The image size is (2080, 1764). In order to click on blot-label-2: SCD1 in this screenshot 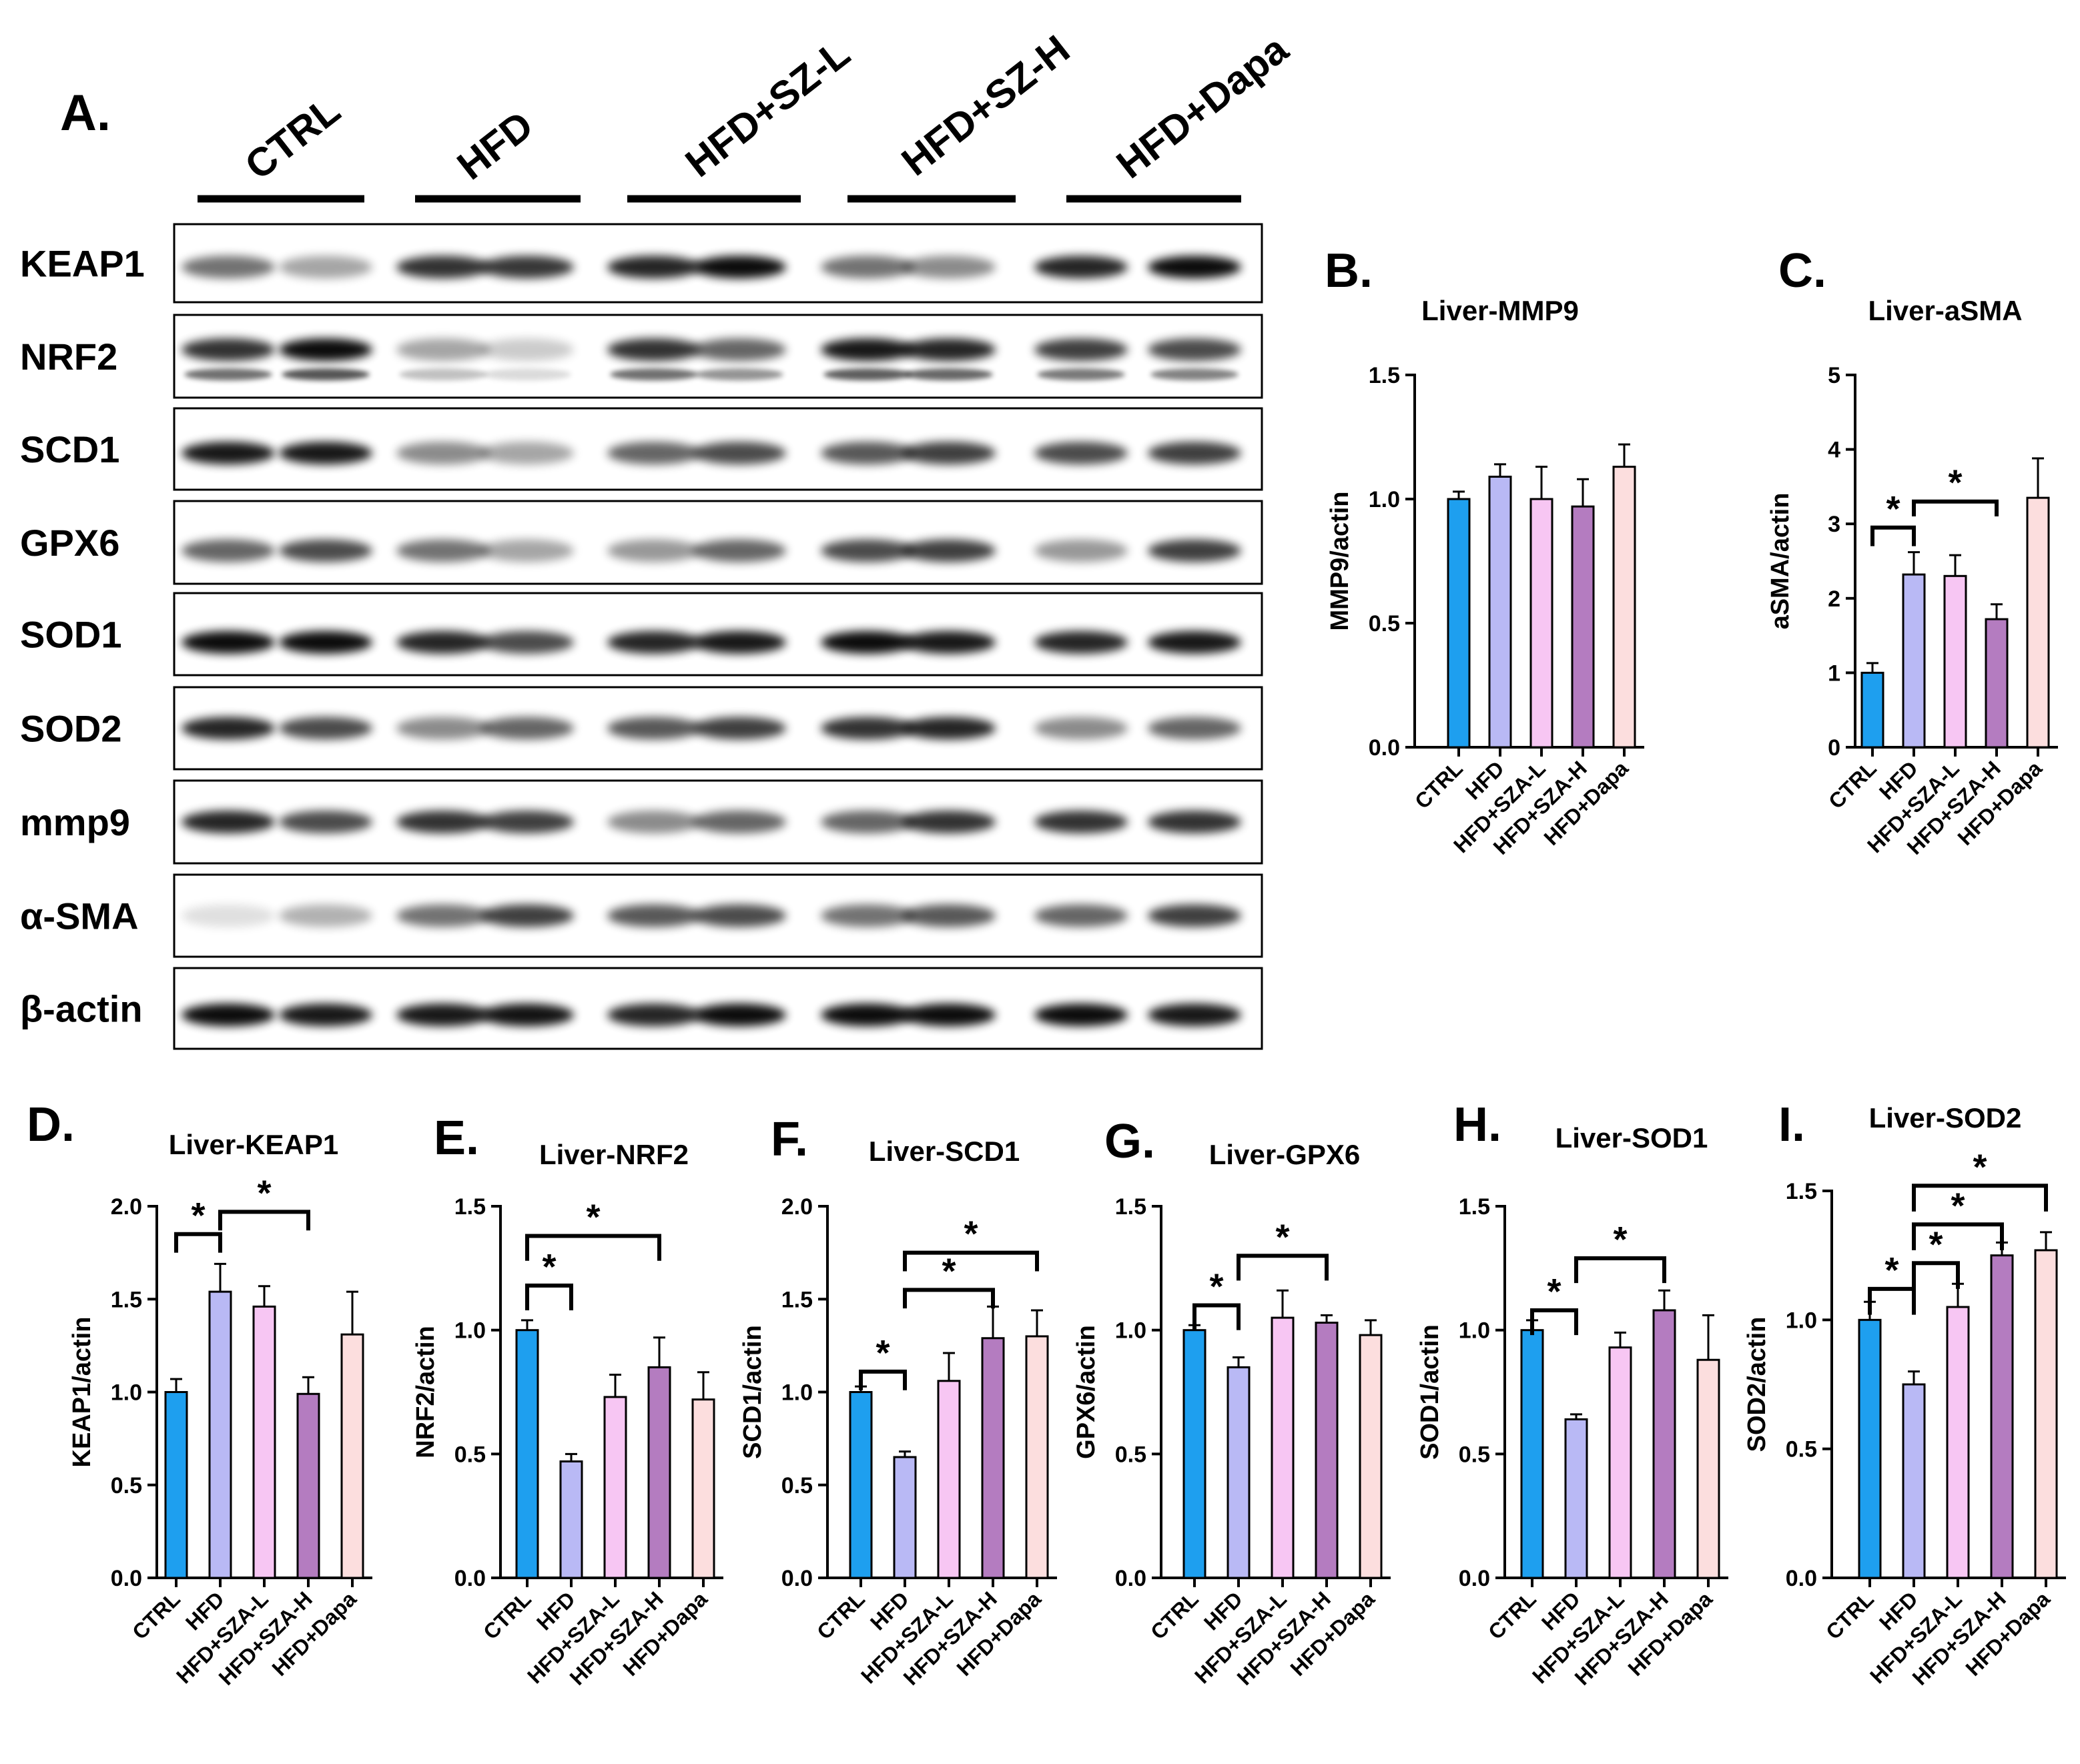, I will do `click(69, 449)`.